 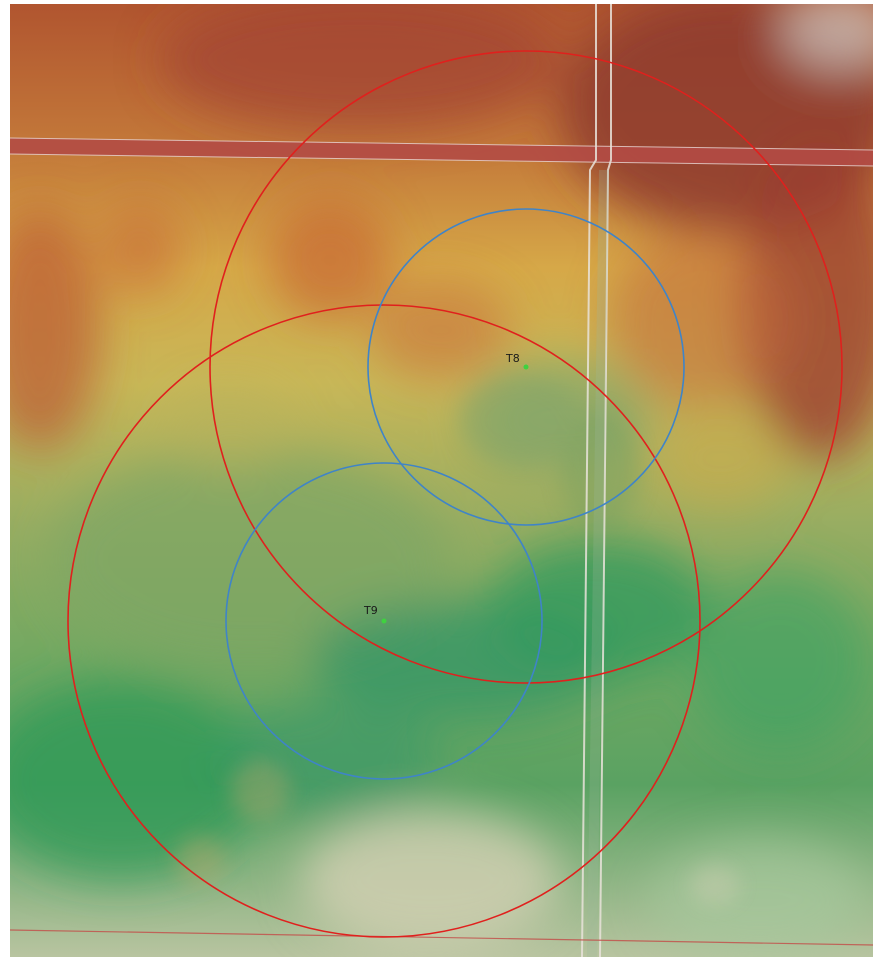 What do you see at coordinates (598, 563) in the screenshot?
I see `vertical-road-shade` at bounding box center [598, 563].